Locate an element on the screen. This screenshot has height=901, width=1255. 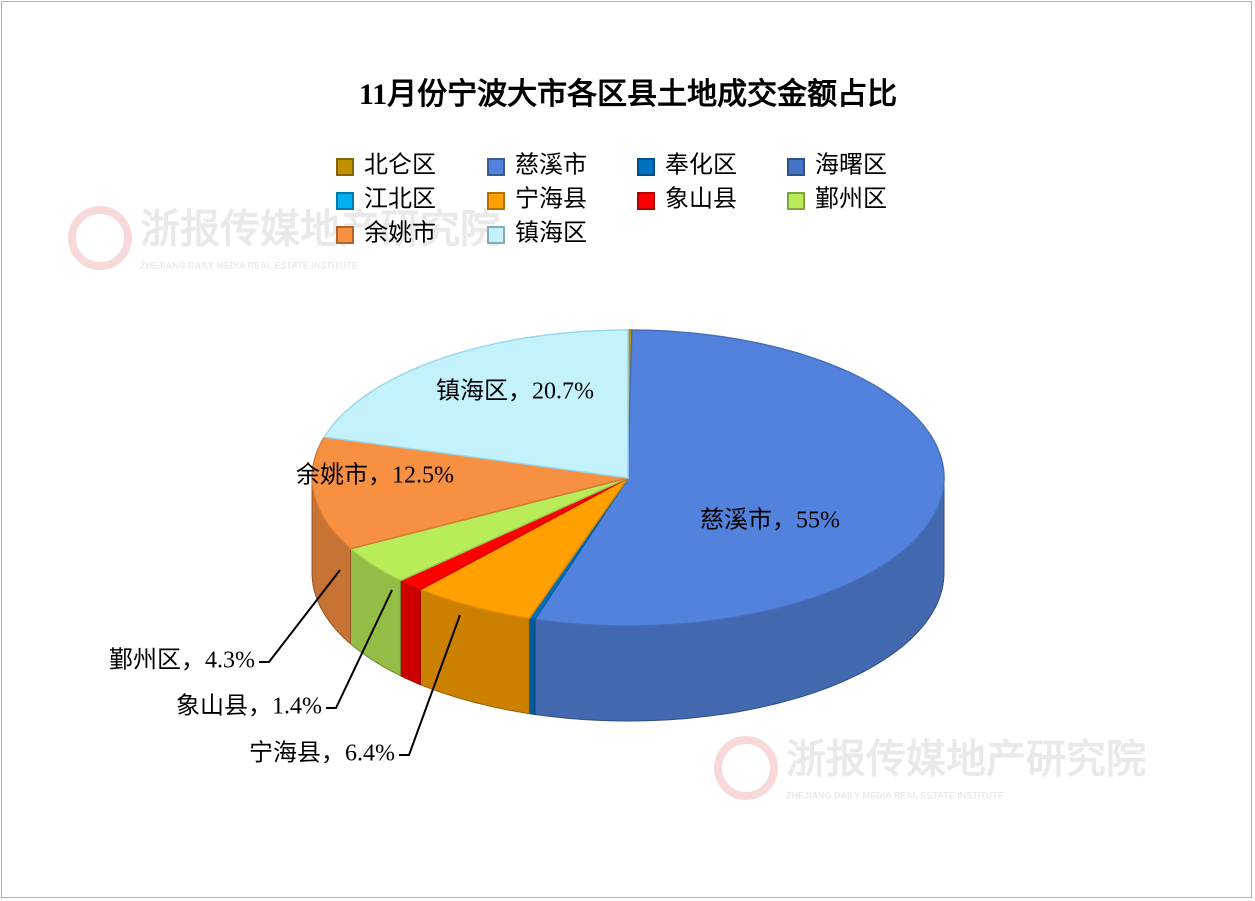
legend-label: 北仑区 is located at coordinates (400, 165).